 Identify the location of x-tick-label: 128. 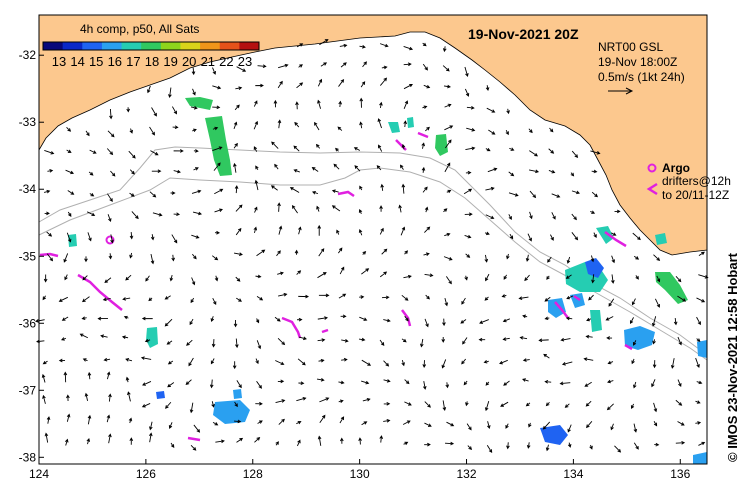
(253, 474).